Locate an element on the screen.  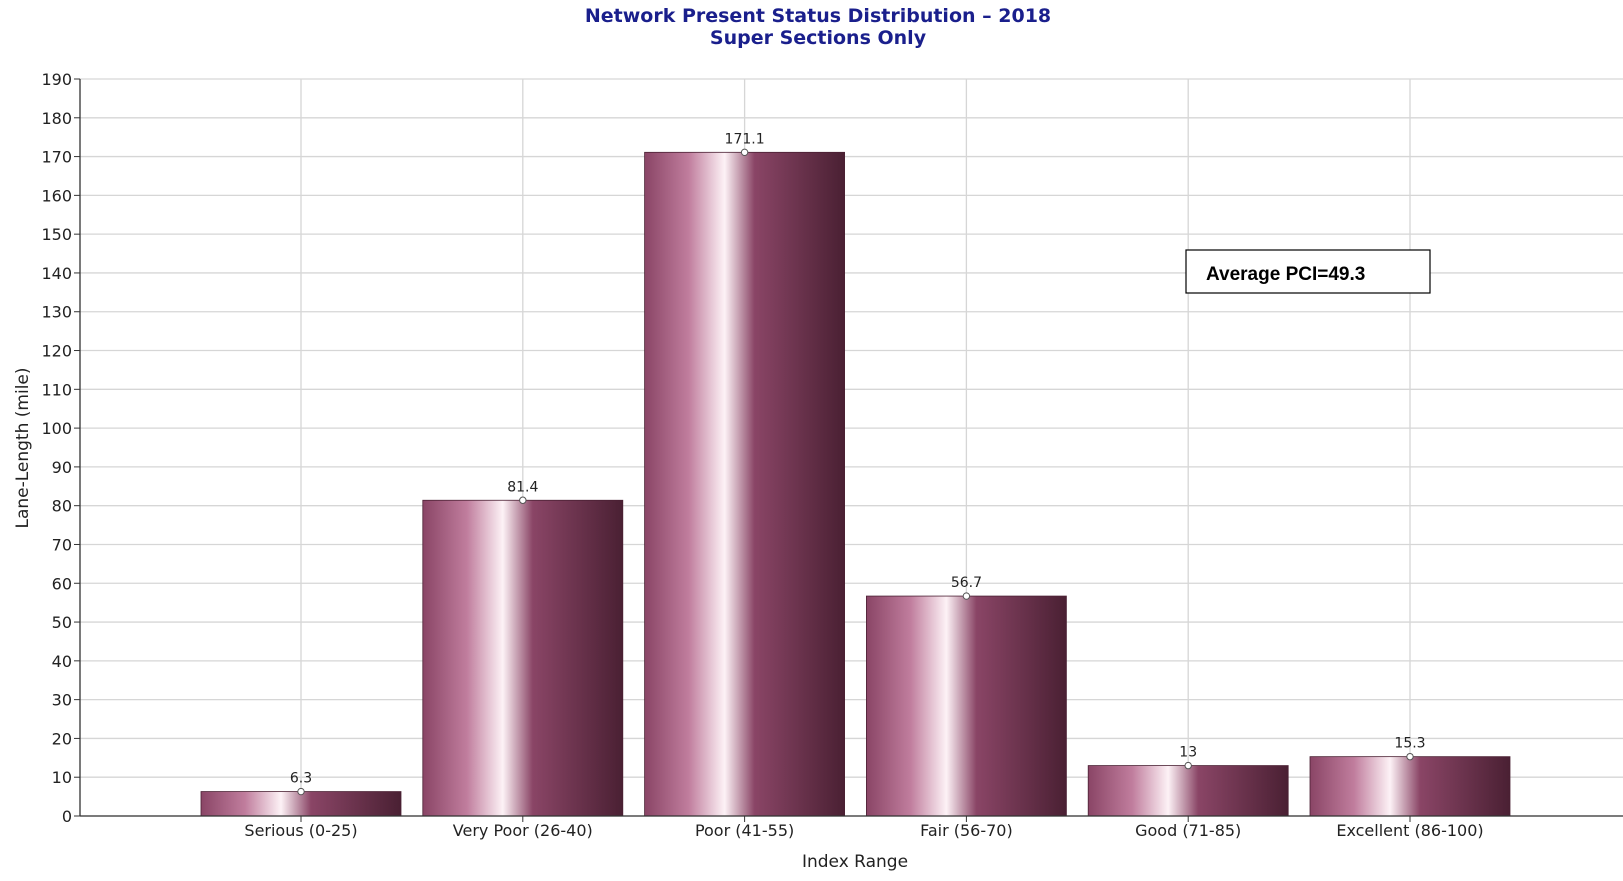
data-label: 13 is located at coordinates (1188, 753).